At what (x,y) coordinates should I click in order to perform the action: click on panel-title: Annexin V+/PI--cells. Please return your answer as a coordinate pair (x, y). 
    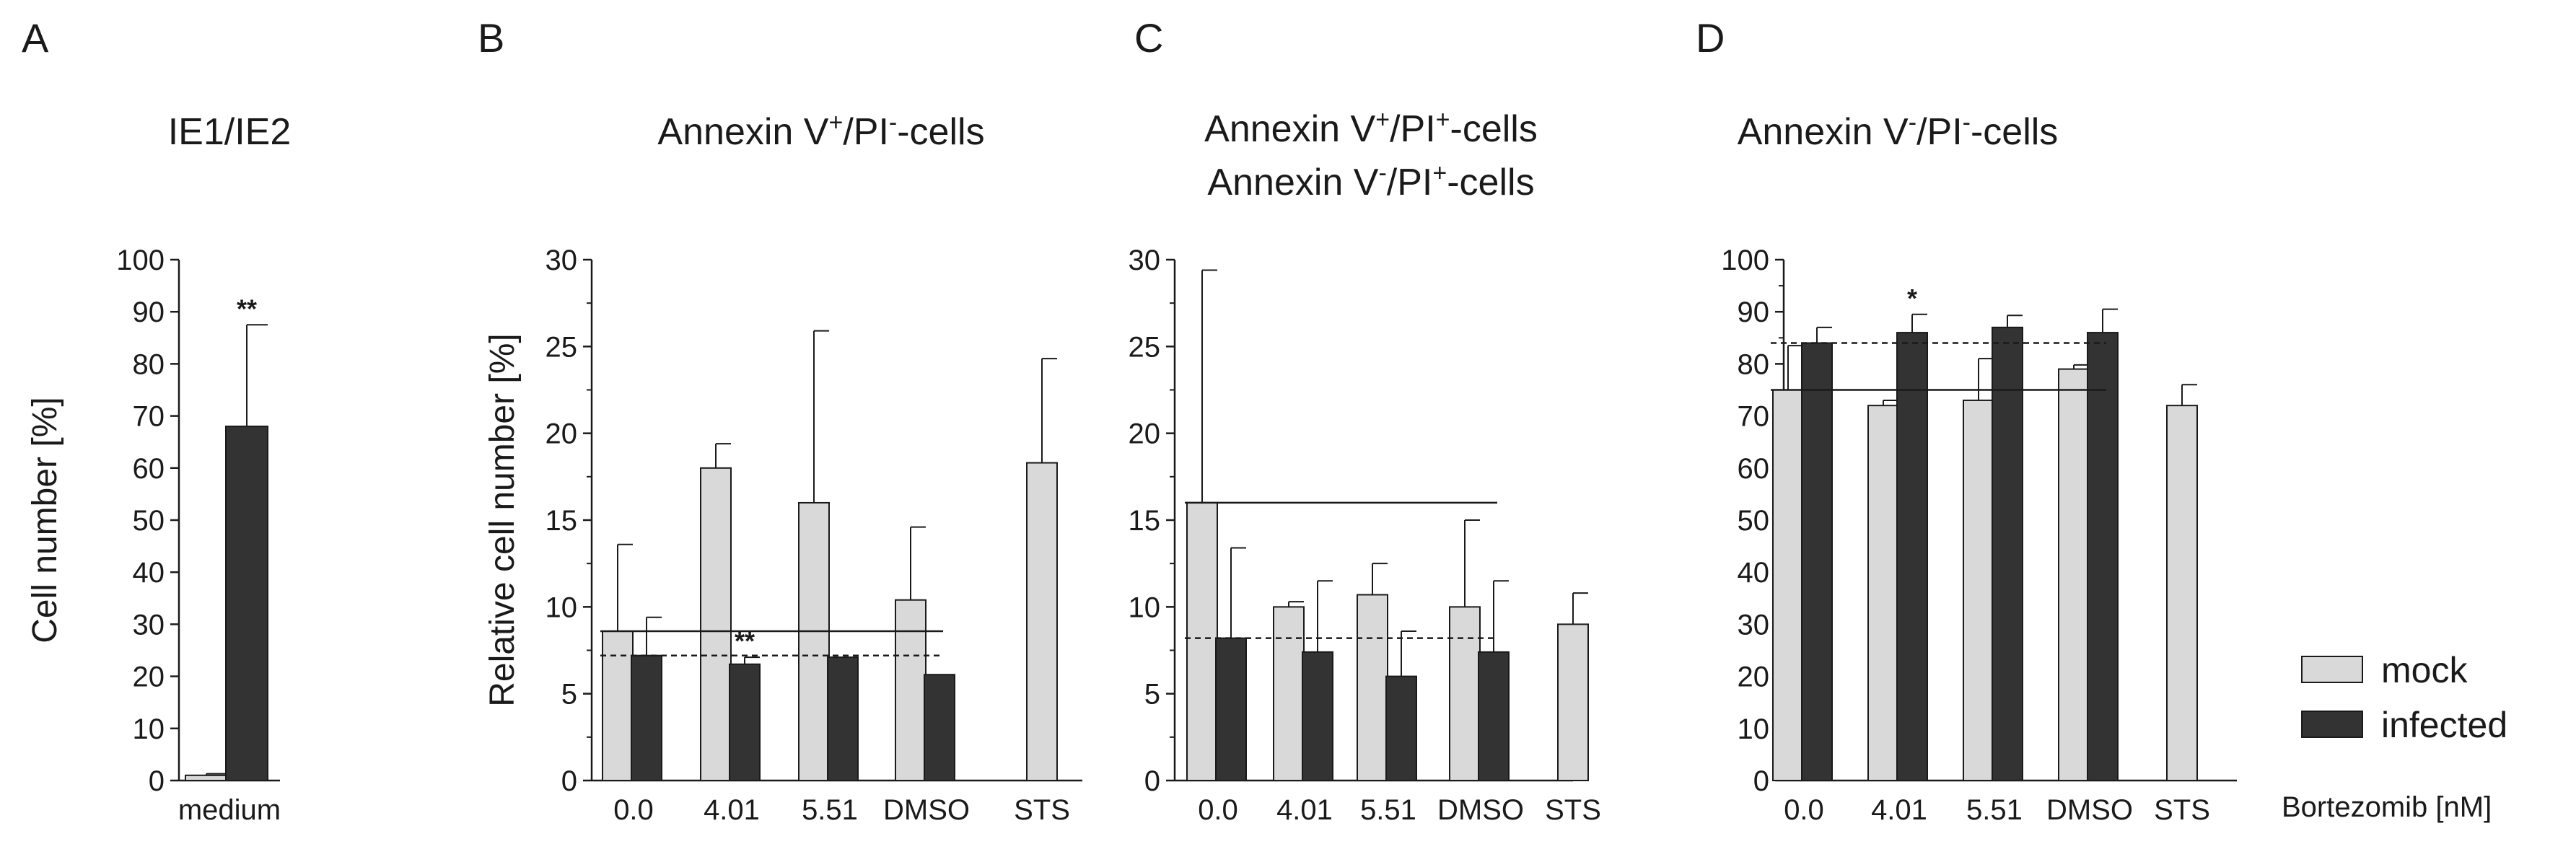
    Looking at the image, I should click on (820, 131).